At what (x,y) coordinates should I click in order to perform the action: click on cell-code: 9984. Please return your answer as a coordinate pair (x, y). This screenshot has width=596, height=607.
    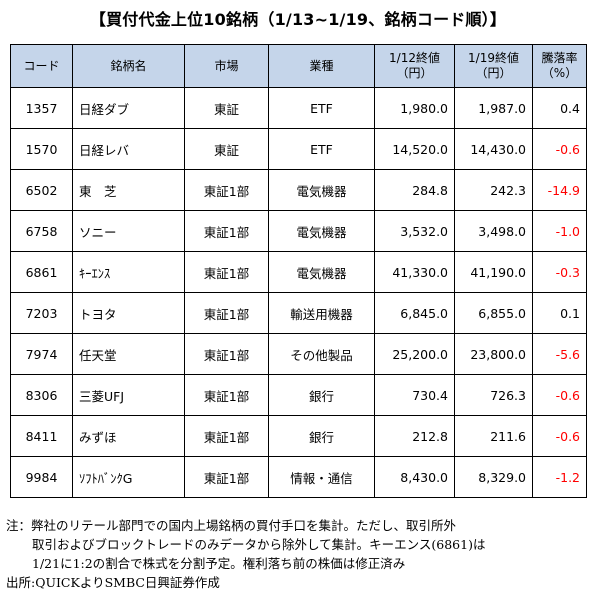
    Looking at the image, I should click on (41, 477).